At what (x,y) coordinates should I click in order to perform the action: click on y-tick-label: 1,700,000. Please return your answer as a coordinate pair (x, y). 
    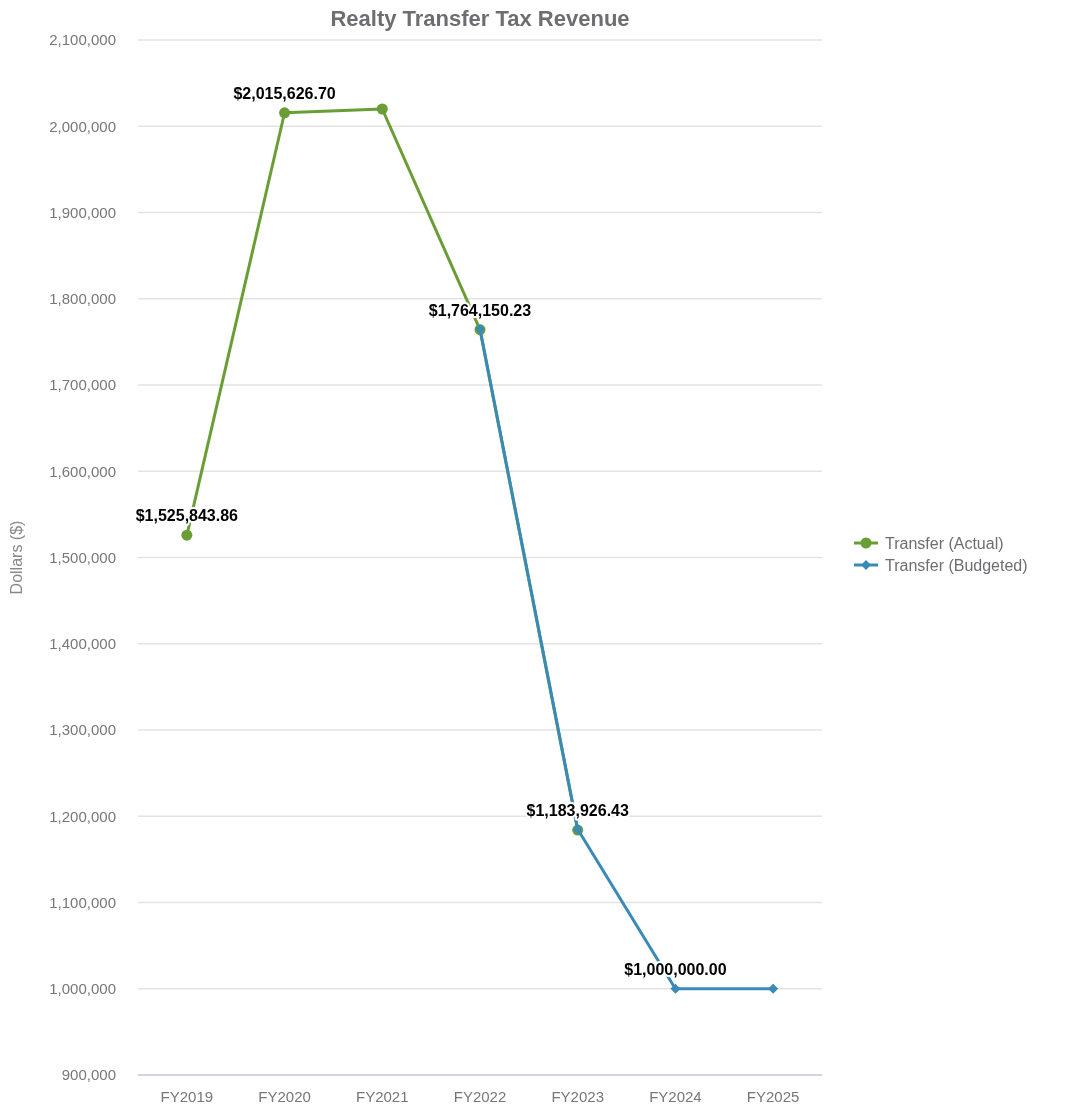
    Looking at the image, I should click on (82, 385).